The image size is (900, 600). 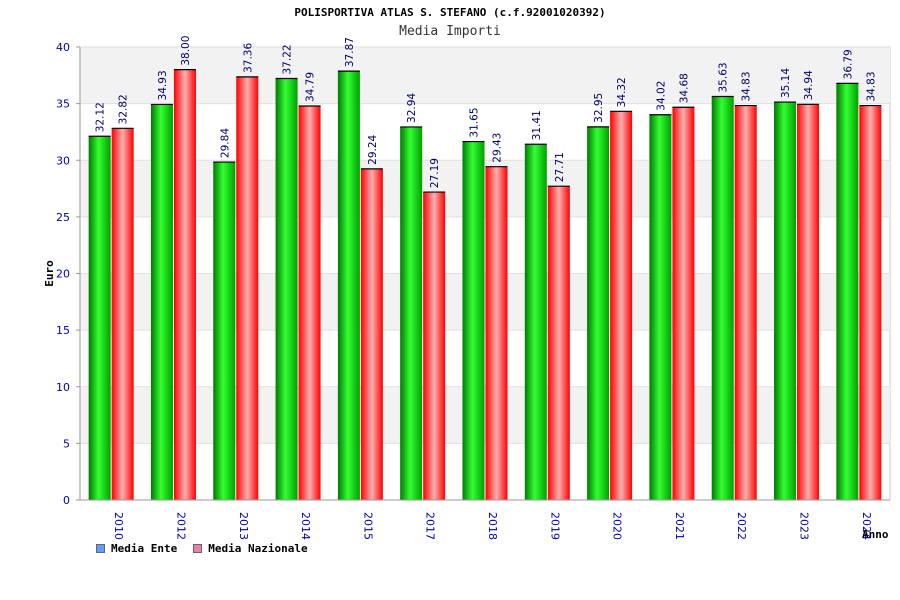 I want to click on x-tick-label: 2013, so click(x=243, y=526).